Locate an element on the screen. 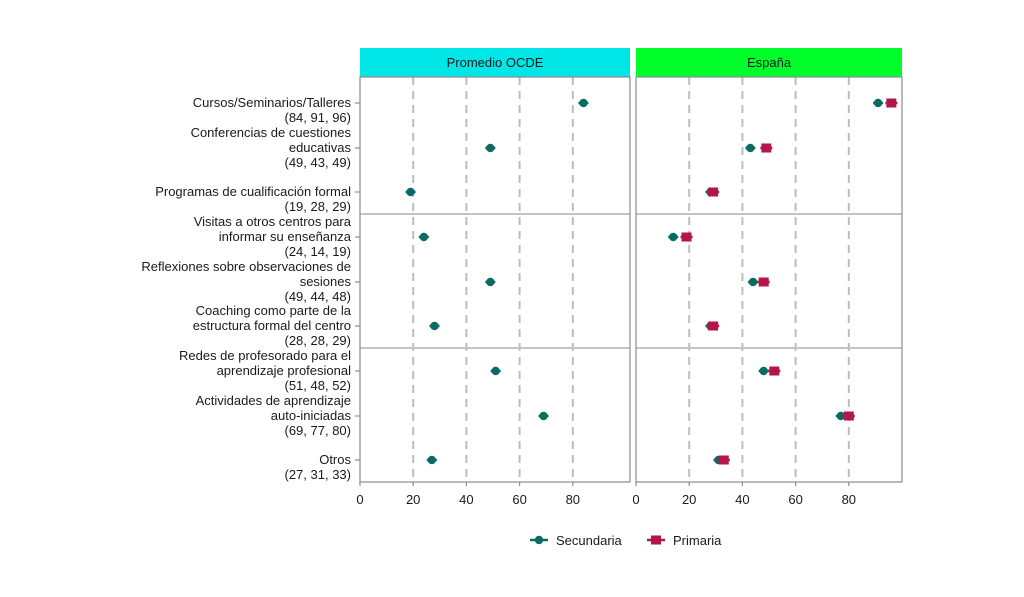 The width and height of the screenshot is (1024, 597). legend-square-icon is located at coordinates (656, 540).